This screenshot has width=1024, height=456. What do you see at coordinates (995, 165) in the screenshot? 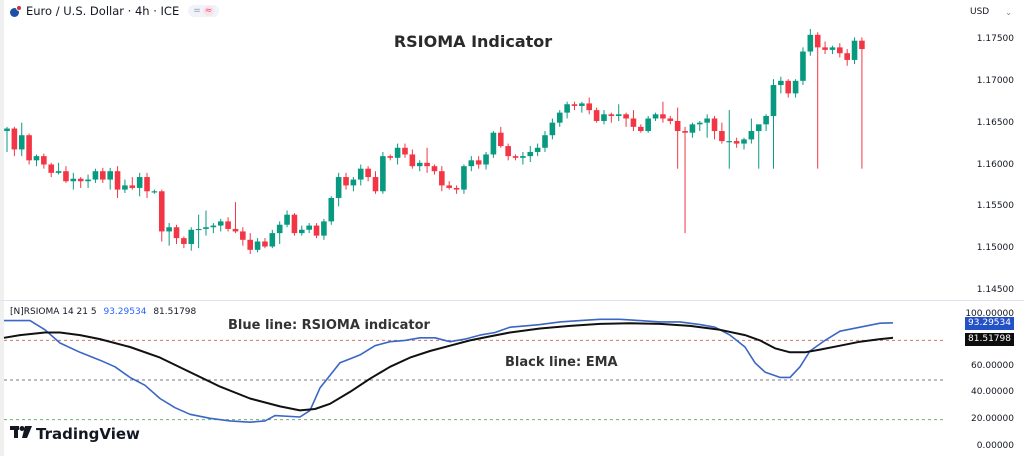
I see `price-axis-label: 1.16000` at bounding box center [995, 165].